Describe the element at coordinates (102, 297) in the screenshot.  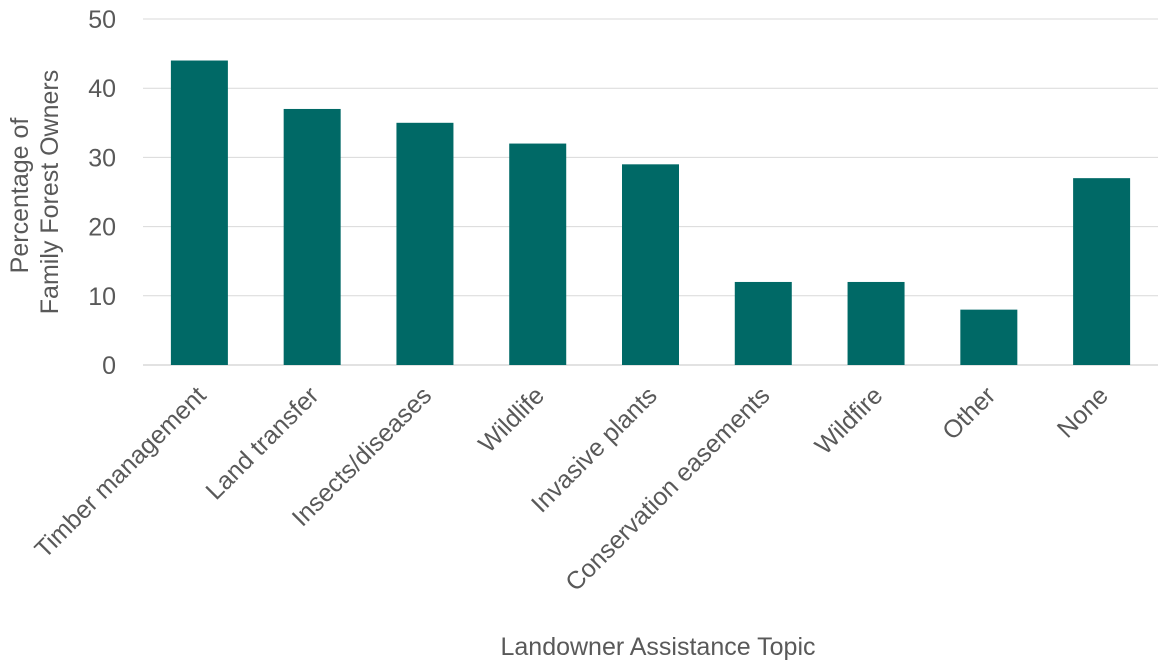
I see `y-tick-label: 10` at that location.